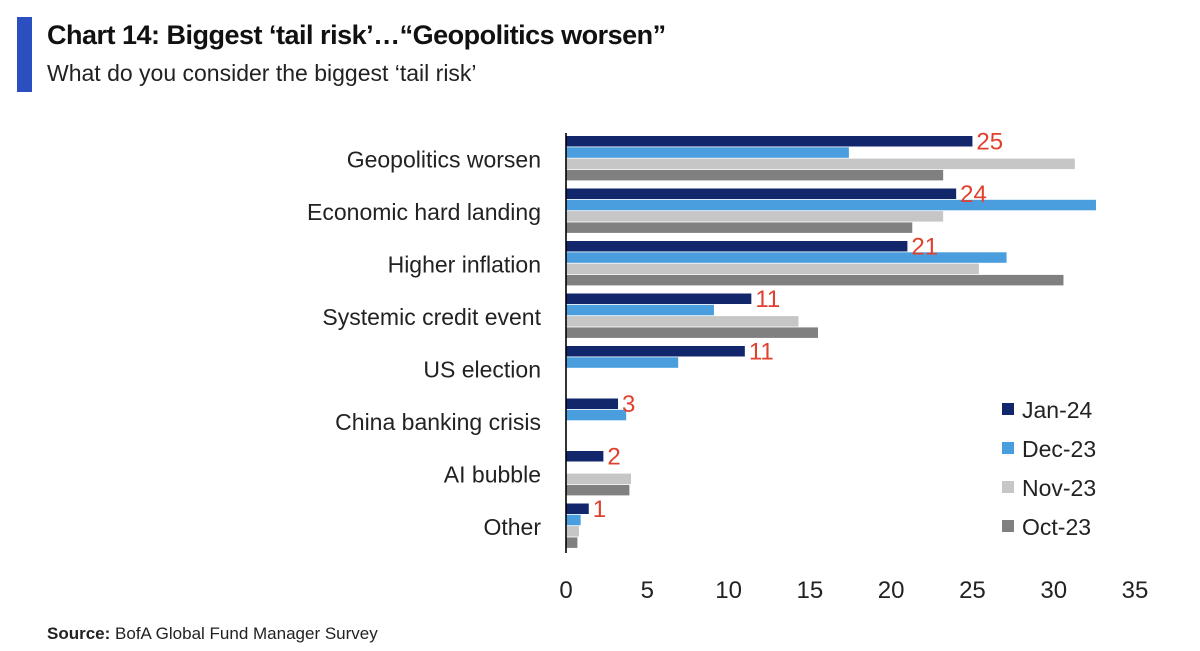  Describe the element at coordinates (891, 590) in the screenshot. I see `x-tick-label-5: 20` at that location.